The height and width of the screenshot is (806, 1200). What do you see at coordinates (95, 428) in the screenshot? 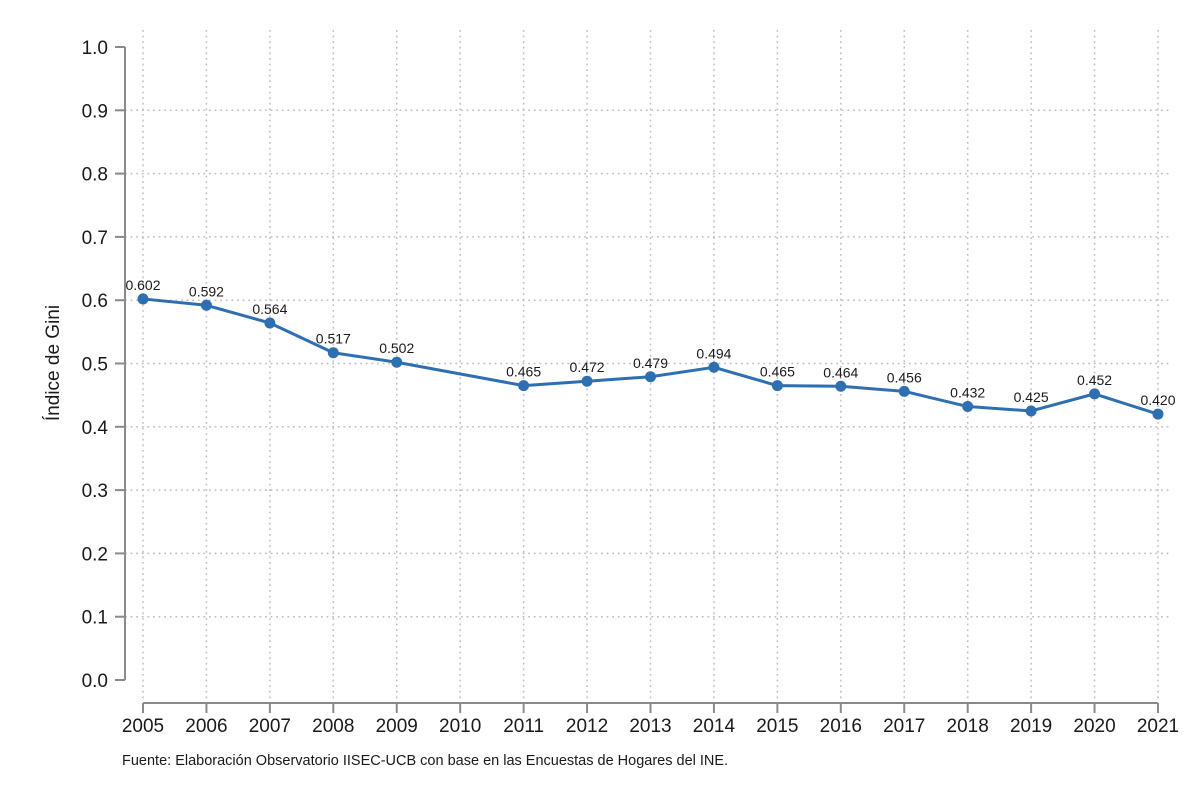
I see `y-tick-label-0.4: 0.4` at bounding box center [95, 428].